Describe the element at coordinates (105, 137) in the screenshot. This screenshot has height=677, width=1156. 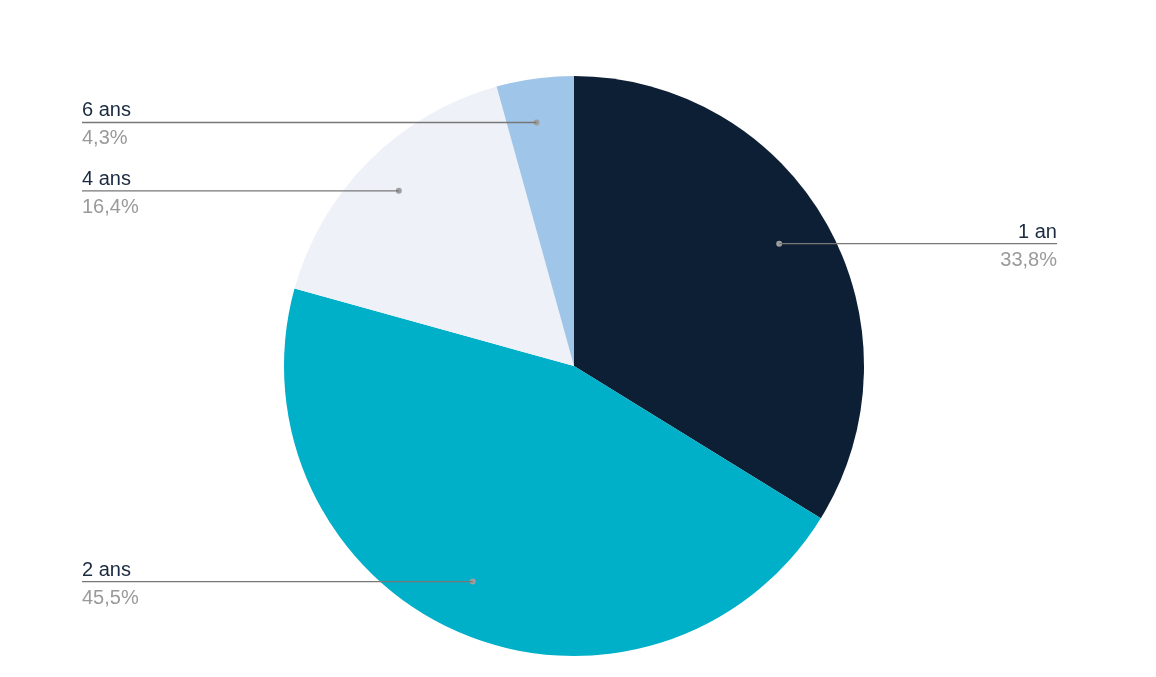
I see `data-label: 4,3%` at that location.